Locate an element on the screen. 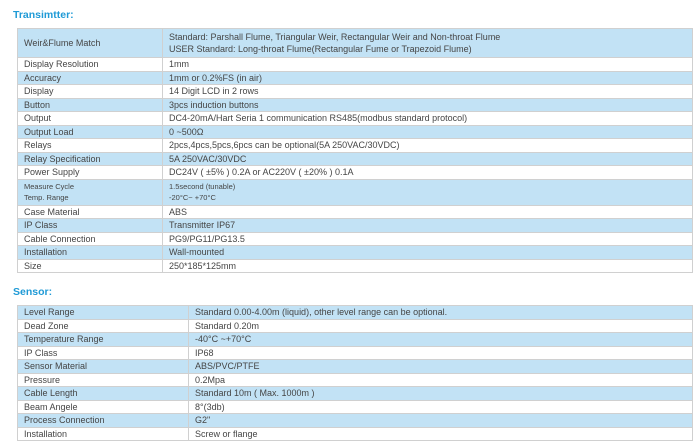 The width and height of the screenshot is (700, 442). spec-row-display: Display 14 Digit LCD in 2 rows is located at coordinates (355, 91).